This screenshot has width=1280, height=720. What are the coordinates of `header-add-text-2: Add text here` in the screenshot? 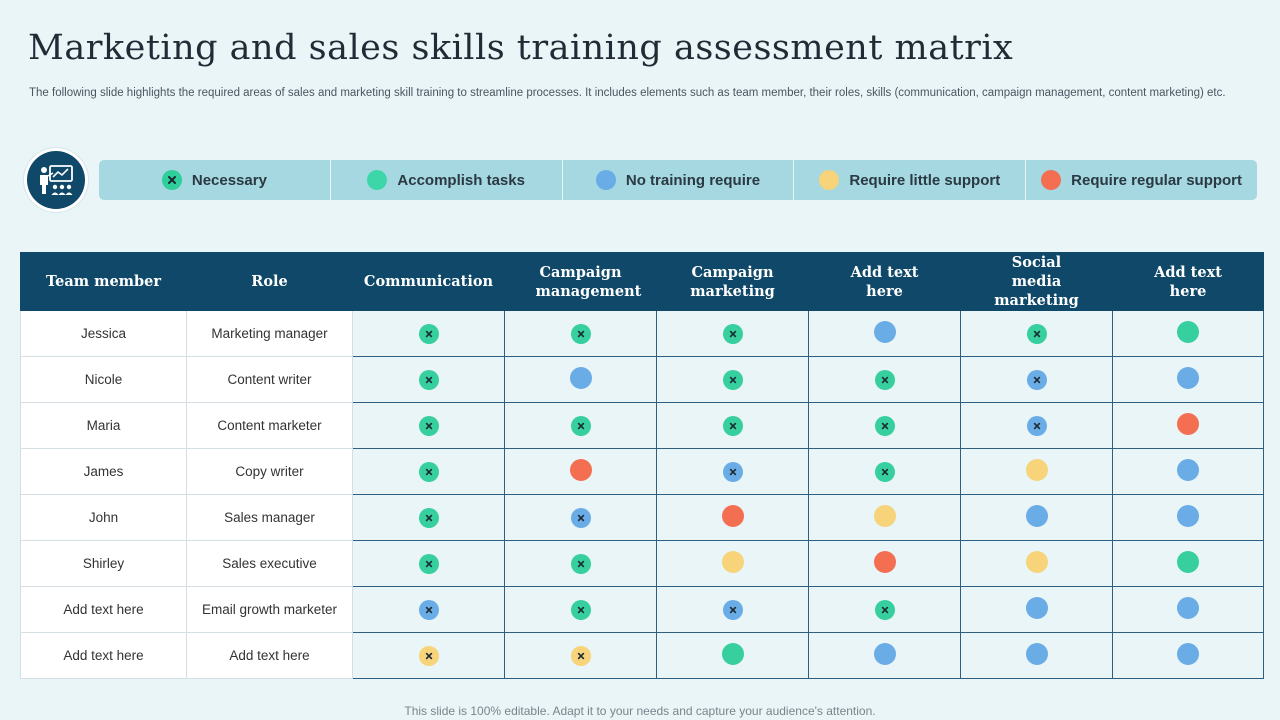 It's located at (1188, 281).